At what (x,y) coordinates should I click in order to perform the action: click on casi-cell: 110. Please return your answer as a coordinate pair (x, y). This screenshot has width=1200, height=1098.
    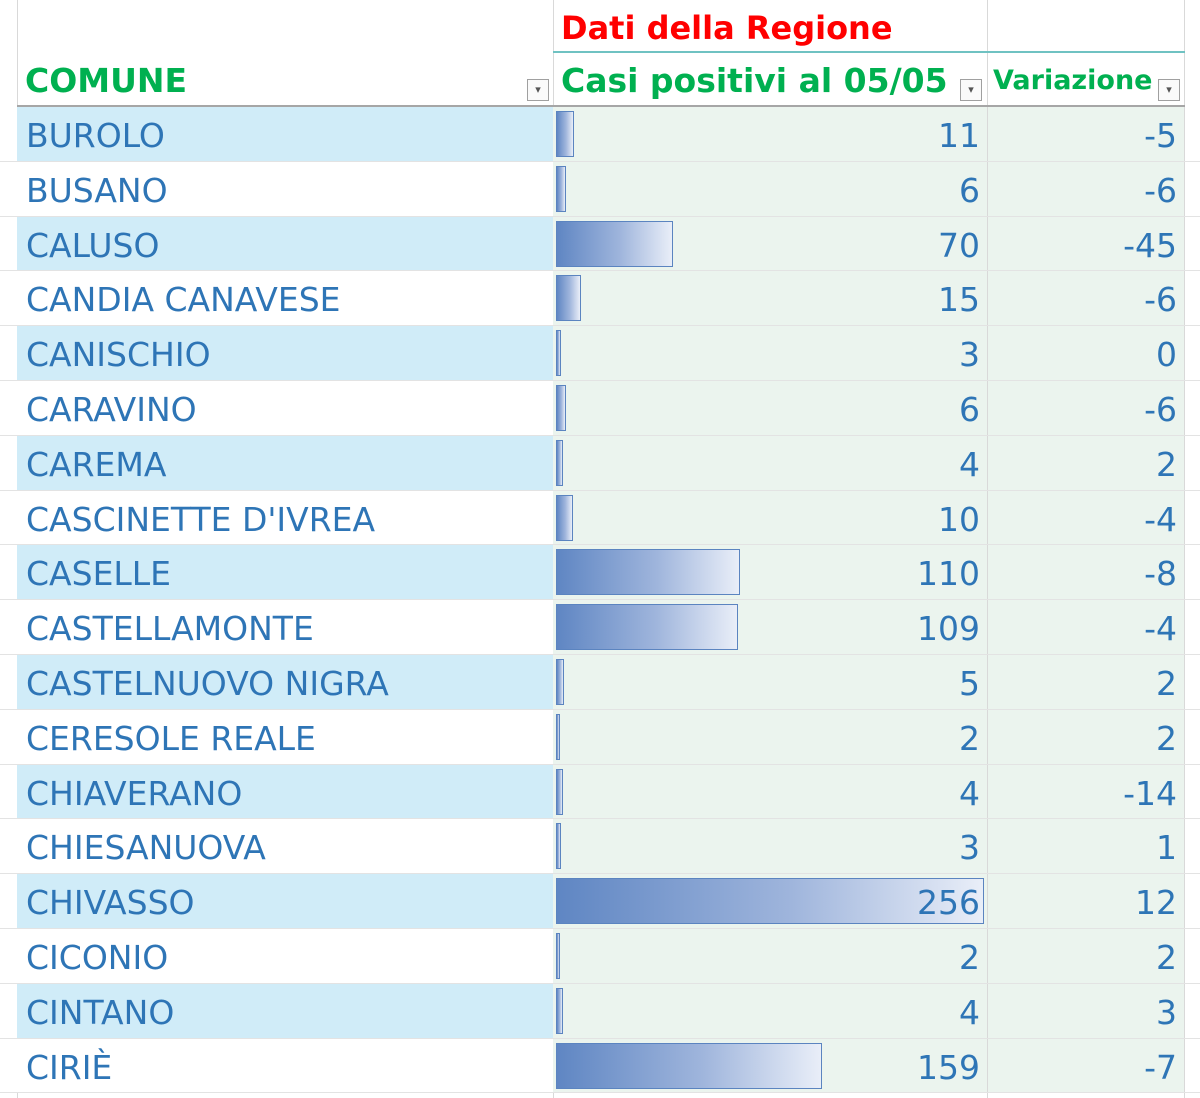
    Looking at the image, I should click on (770, 573).